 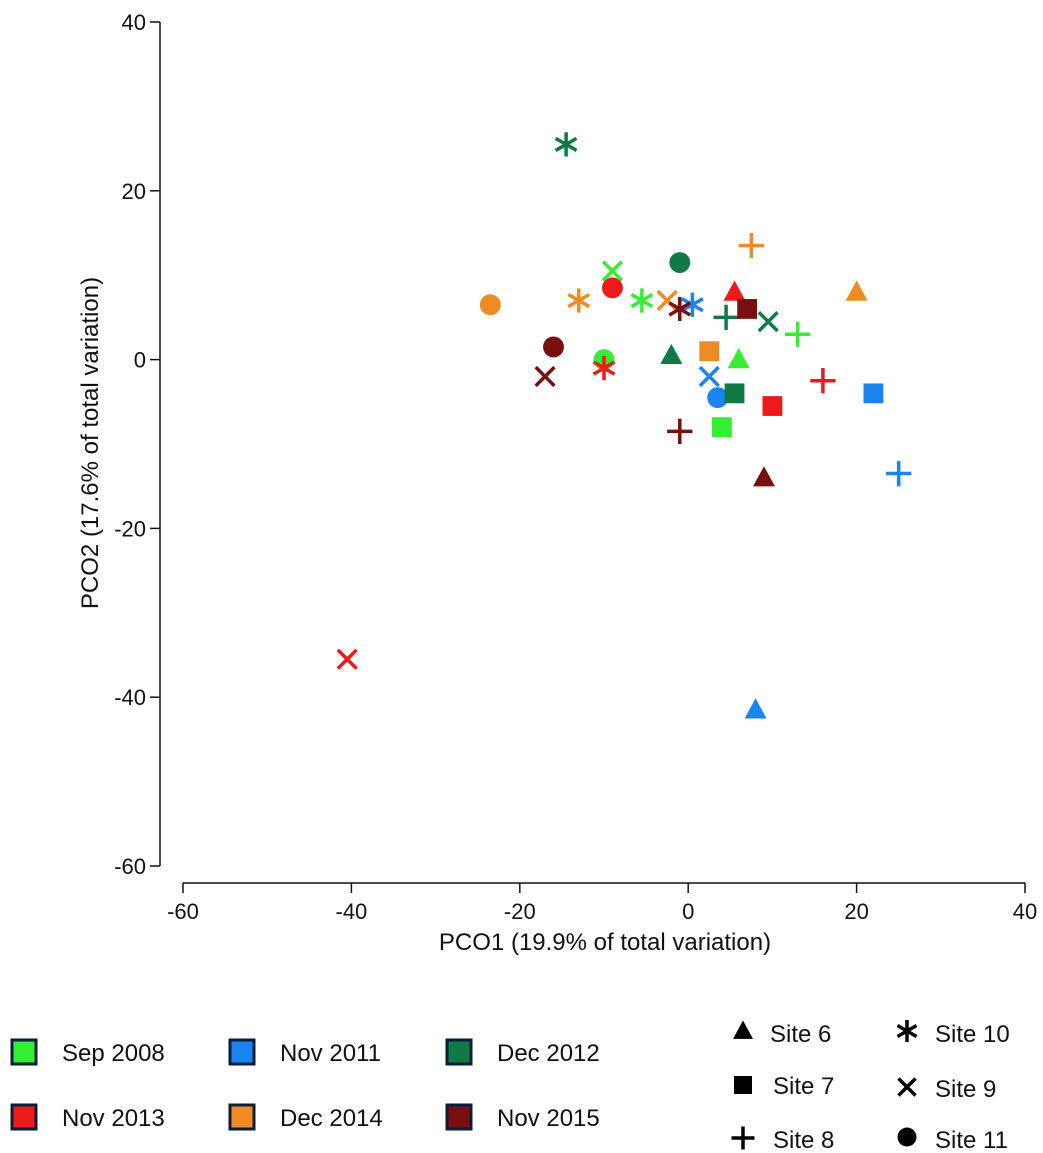 What do you see at coordinates (520, 911) in the screenshot?
I see `x-tick-label: -20` at bounding box center [520, 911].